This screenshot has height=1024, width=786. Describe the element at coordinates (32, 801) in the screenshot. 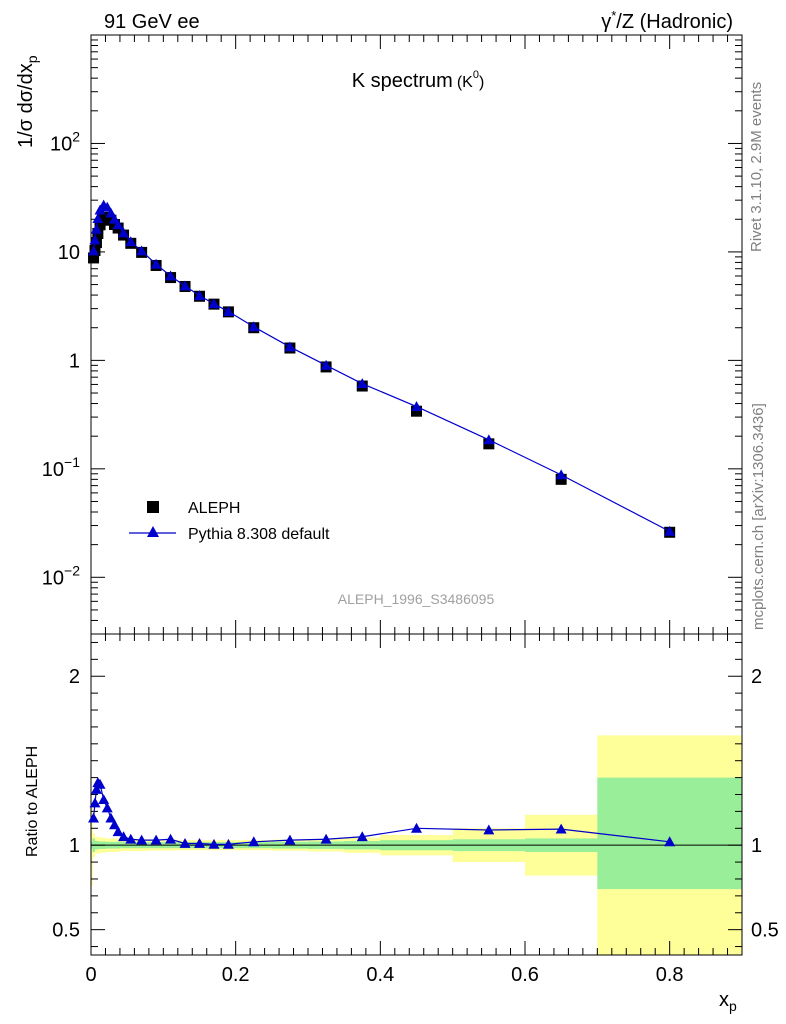

I see `ratio-y-axis-label: Ratio to ALEPH` at that location.